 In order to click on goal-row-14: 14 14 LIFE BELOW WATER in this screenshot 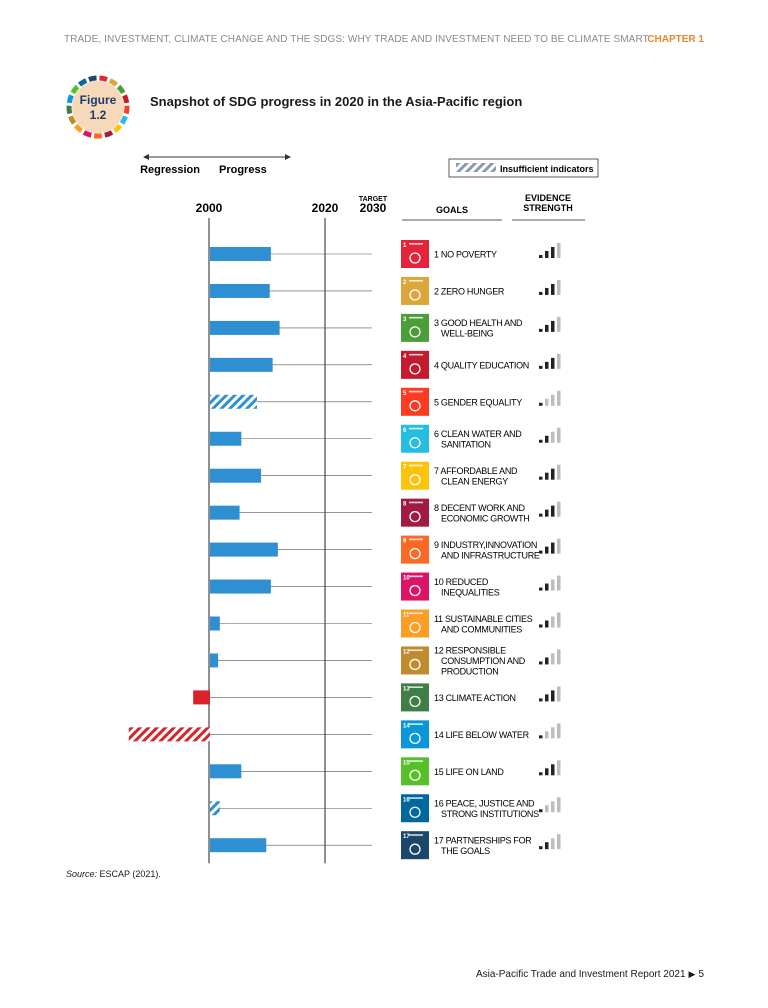, I will do `click(344, 734)`.